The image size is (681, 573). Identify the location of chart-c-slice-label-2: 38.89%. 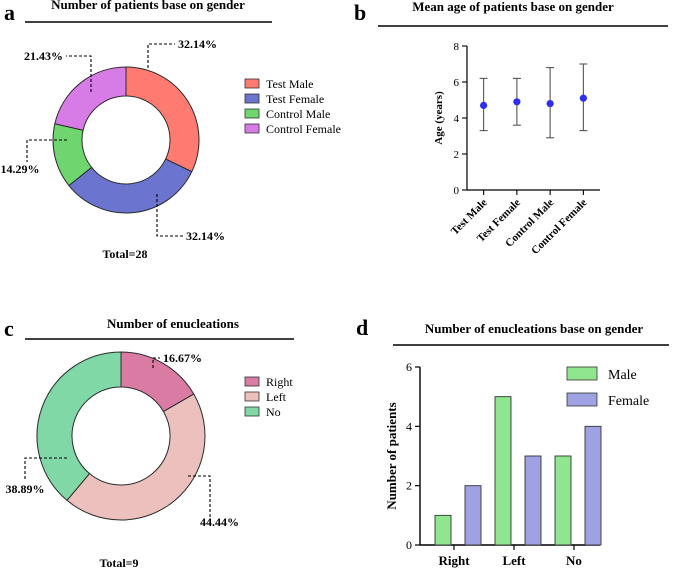
(25, 489).